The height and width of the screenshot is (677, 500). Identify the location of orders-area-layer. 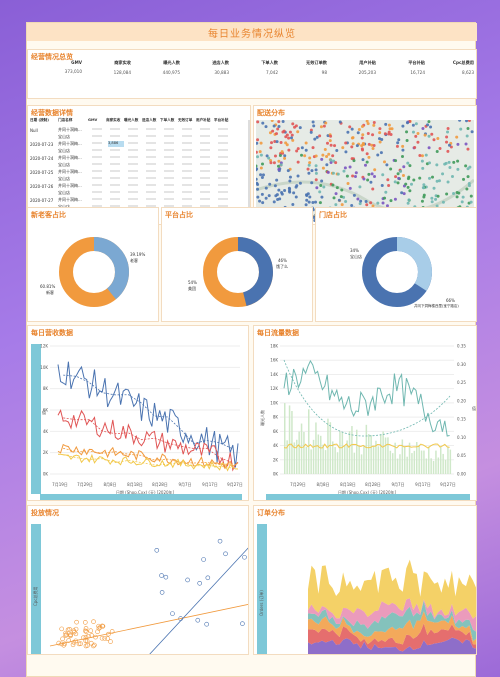
(392, 620).